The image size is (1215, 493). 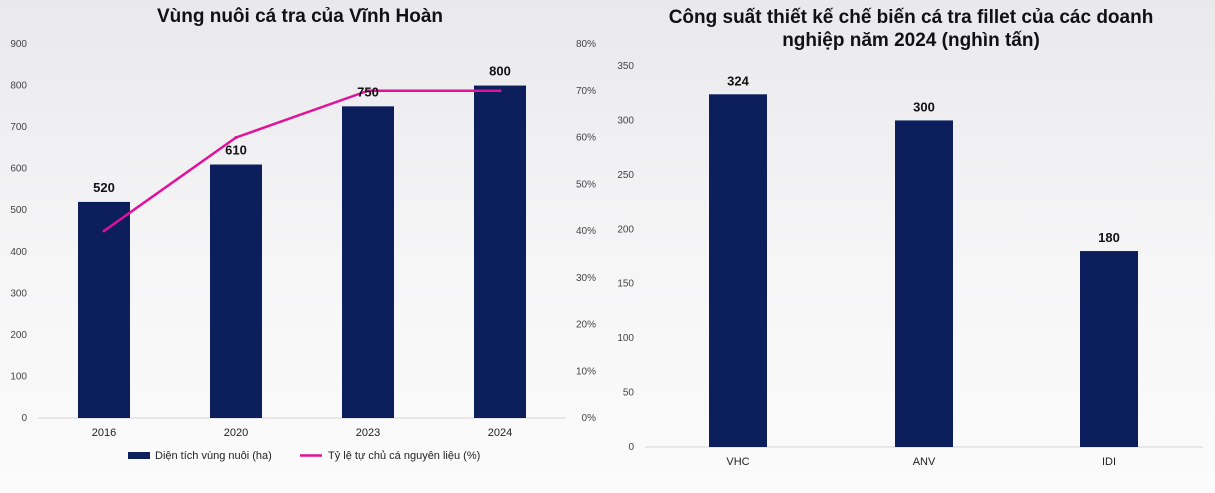 What do you see at coordinates (24, 418) in the screenshot?
I see `left-y-tick-label: 0` at bounding box center [24, 418].